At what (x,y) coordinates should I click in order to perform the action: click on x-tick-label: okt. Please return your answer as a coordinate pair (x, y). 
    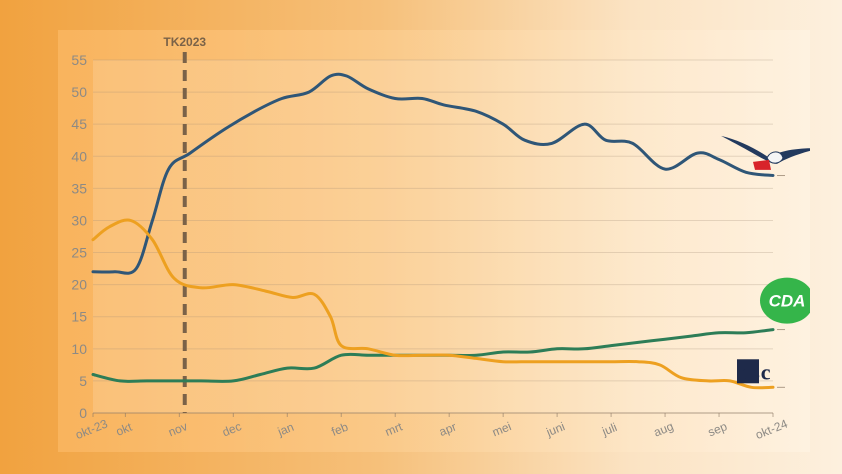
    Looking at the image, I should click on (124, 429).